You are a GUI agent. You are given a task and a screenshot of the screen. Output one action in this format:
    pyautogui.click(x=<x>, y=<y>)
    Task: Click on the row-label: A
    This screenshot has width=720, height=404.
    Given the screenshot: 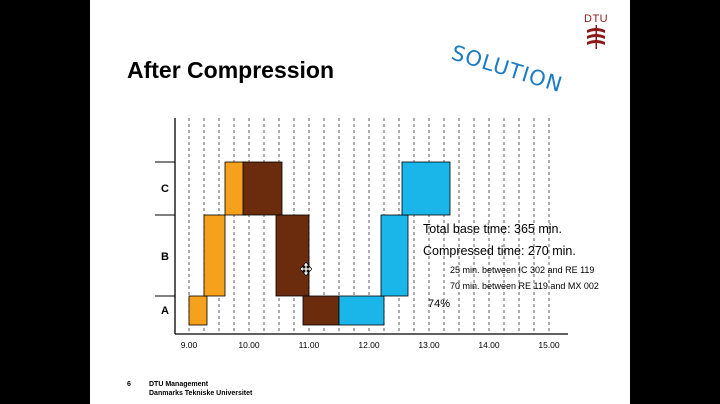 What is the action you would take?
    pyautogui.click(x=165, y=311)
    